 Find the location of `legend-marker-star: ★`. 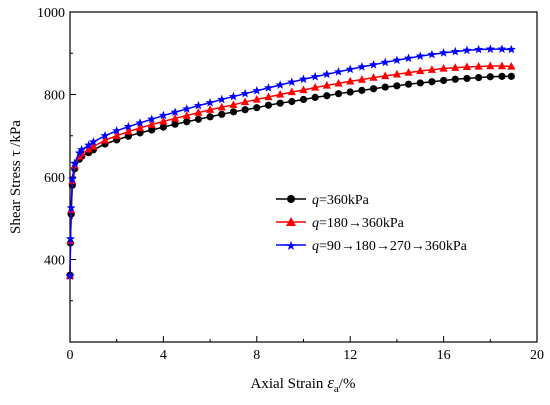

legend-marker-star: ★ is located at coordinates (291, 245).